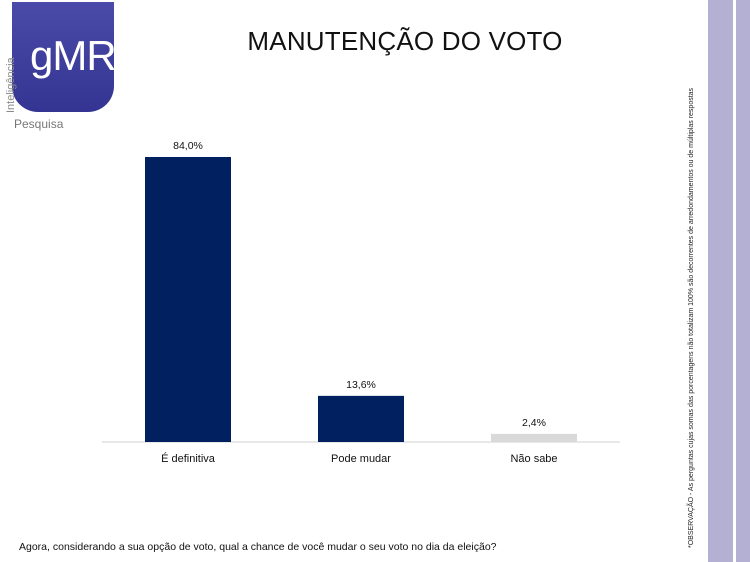  I want to click on data-label-2: 13,6%, so click(361, 385).